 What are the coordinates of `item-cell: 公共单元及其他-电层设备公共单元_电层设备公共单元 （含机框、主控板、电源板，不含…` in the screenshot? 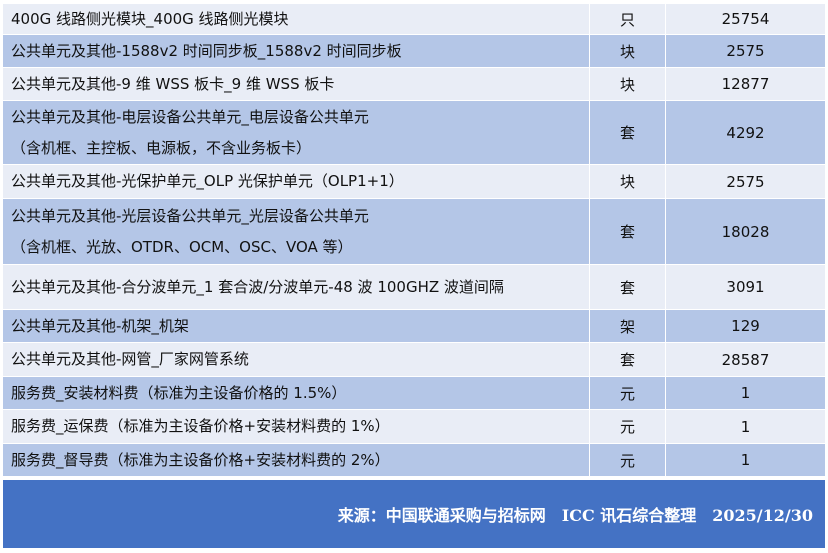 It's located at (296, 132).